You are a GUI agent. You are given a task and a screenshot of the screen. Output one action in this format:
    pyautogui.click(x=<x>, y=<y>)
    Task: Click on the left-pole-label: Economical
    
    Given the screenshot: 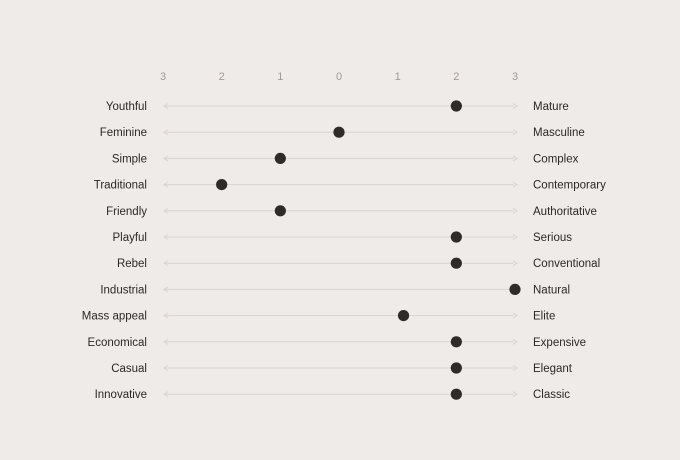 What is the action you would take?
    pyautogui.click(x=117, y=343)
    